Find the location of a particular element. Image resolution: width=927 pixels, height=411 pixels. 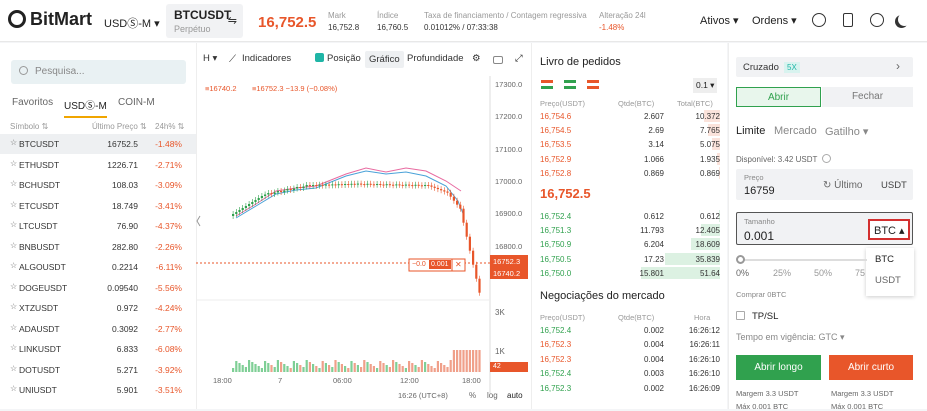

tab-chart: Gráfico is located at coordinates (384, 59).